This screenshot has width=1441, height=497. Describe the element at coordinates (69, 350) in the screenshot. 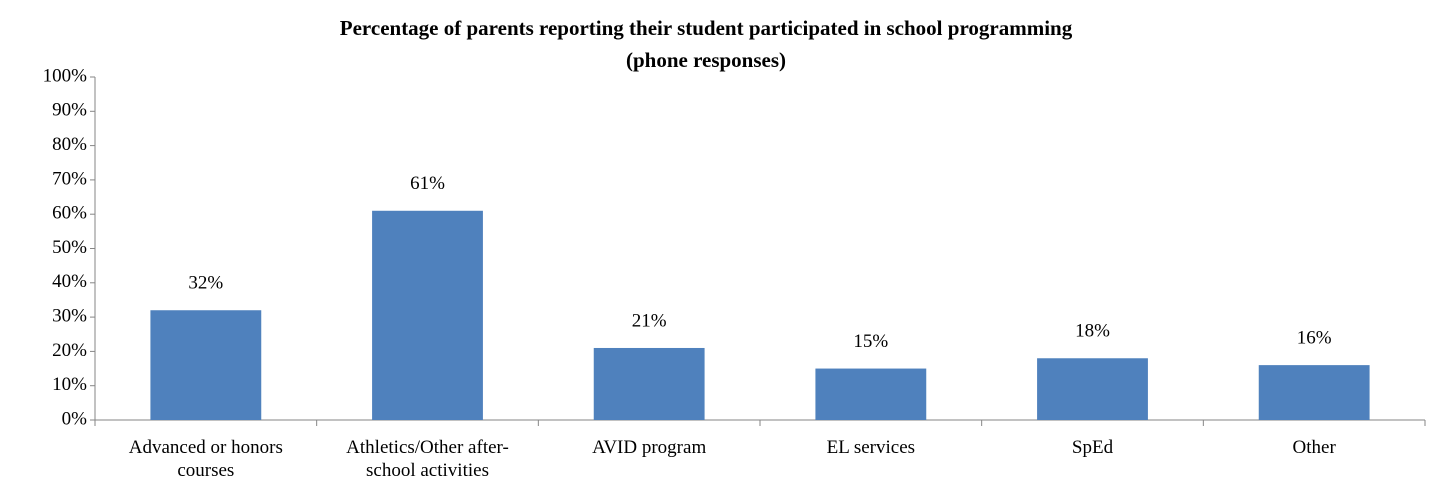

I see `y-tick-label: 20%` at that location.